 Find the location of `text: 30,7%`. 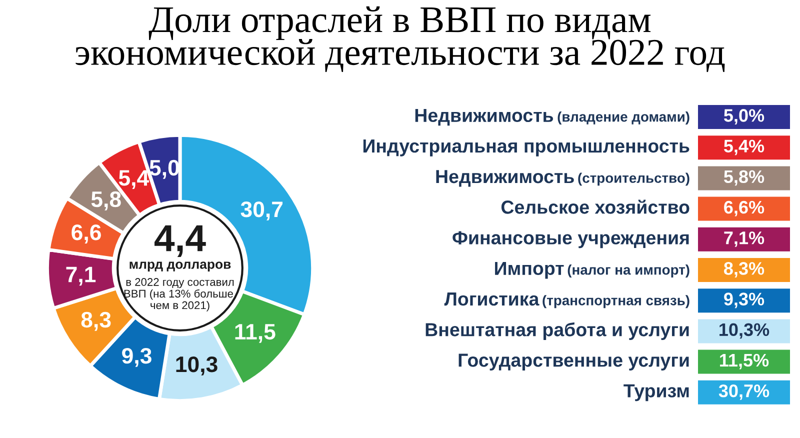

text: 30,7% is located at coordinates (744, 392).